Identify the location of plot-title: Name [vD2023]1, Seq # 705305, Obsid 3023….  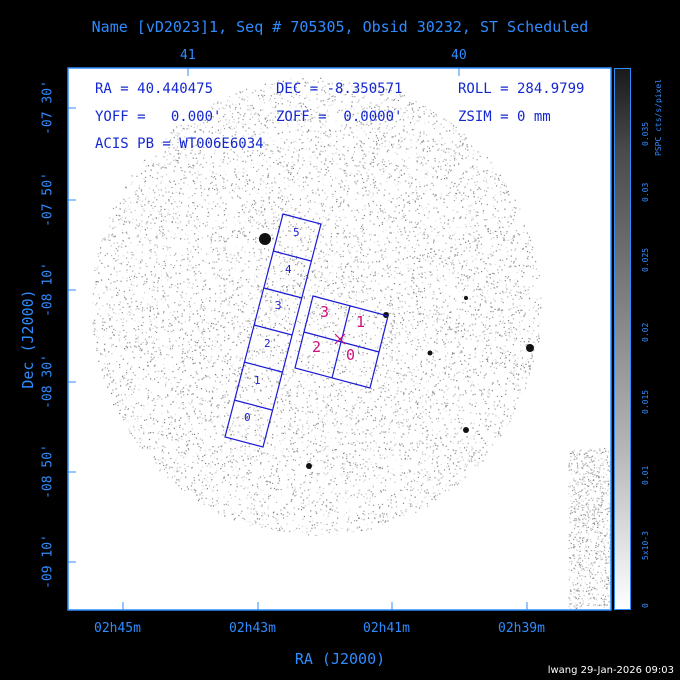
(340, 27).